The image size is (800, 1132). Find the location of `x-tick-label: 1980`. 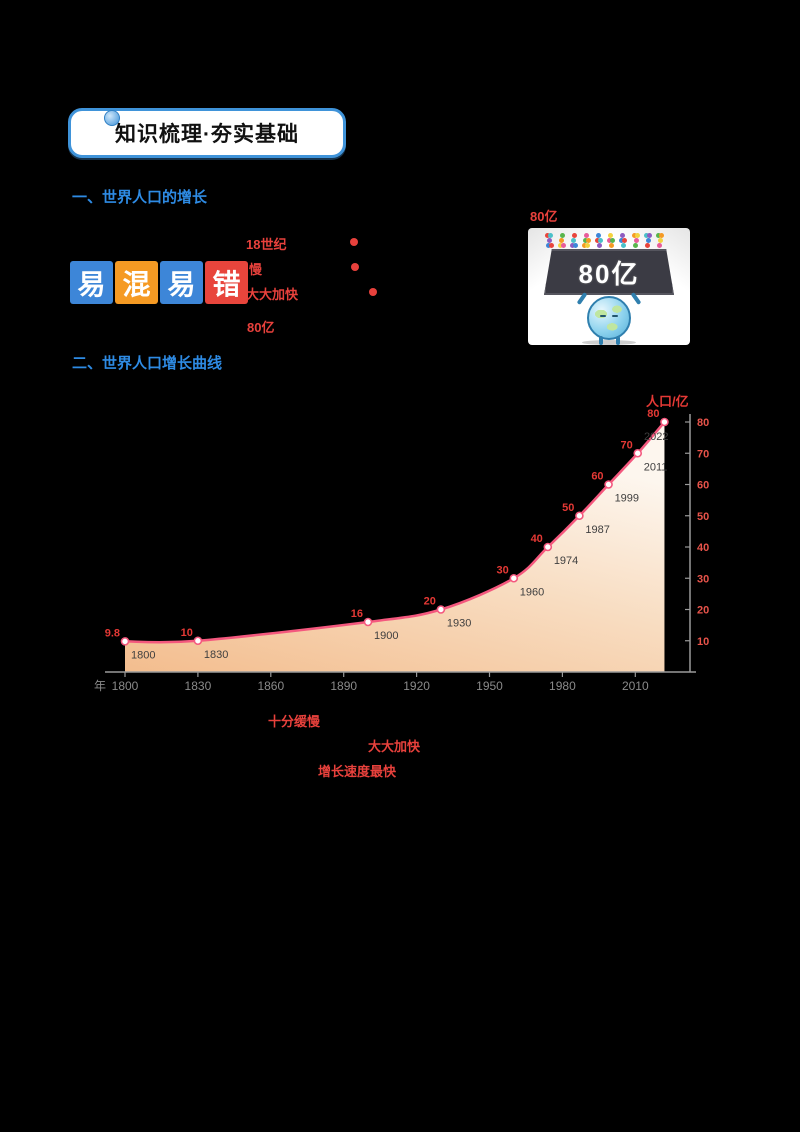

x-tick-label: 1980 is located at coordinates (562, 686).